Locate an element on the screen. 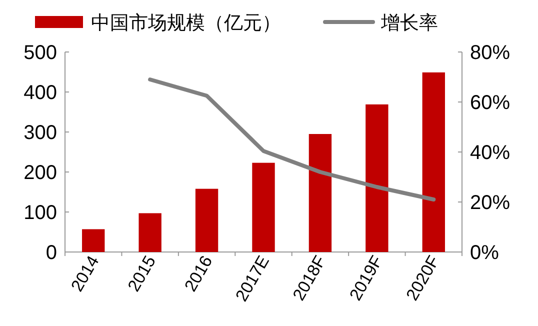  y2-tick-label: 60% is located at coordinates (490, 103).